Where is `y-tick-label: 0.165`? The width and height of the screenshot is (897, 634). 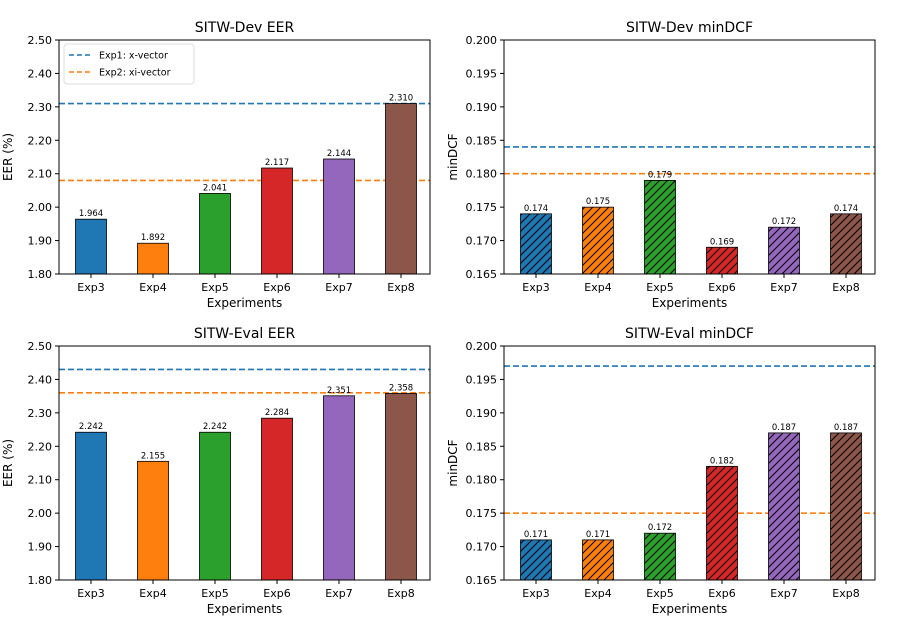 y-tick-label: 0.165 is located at coordinates (482, 274).